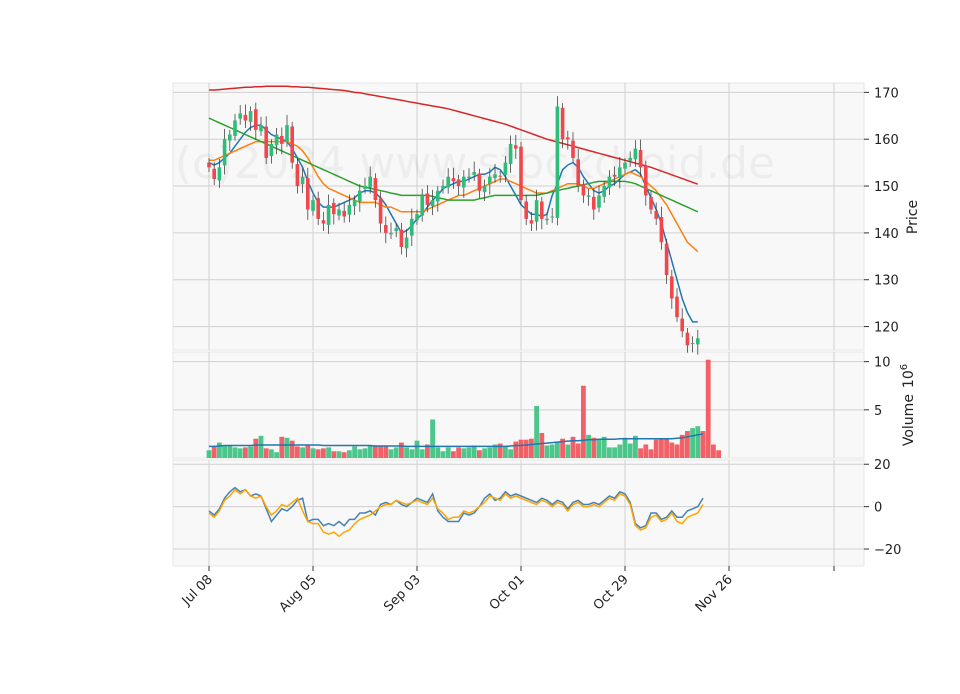 This screenshot has height=694, width=960. Describe the element at coordinates (904, 367) in the screenshot. I see `volume-label-exponent-power: 6` at that location.